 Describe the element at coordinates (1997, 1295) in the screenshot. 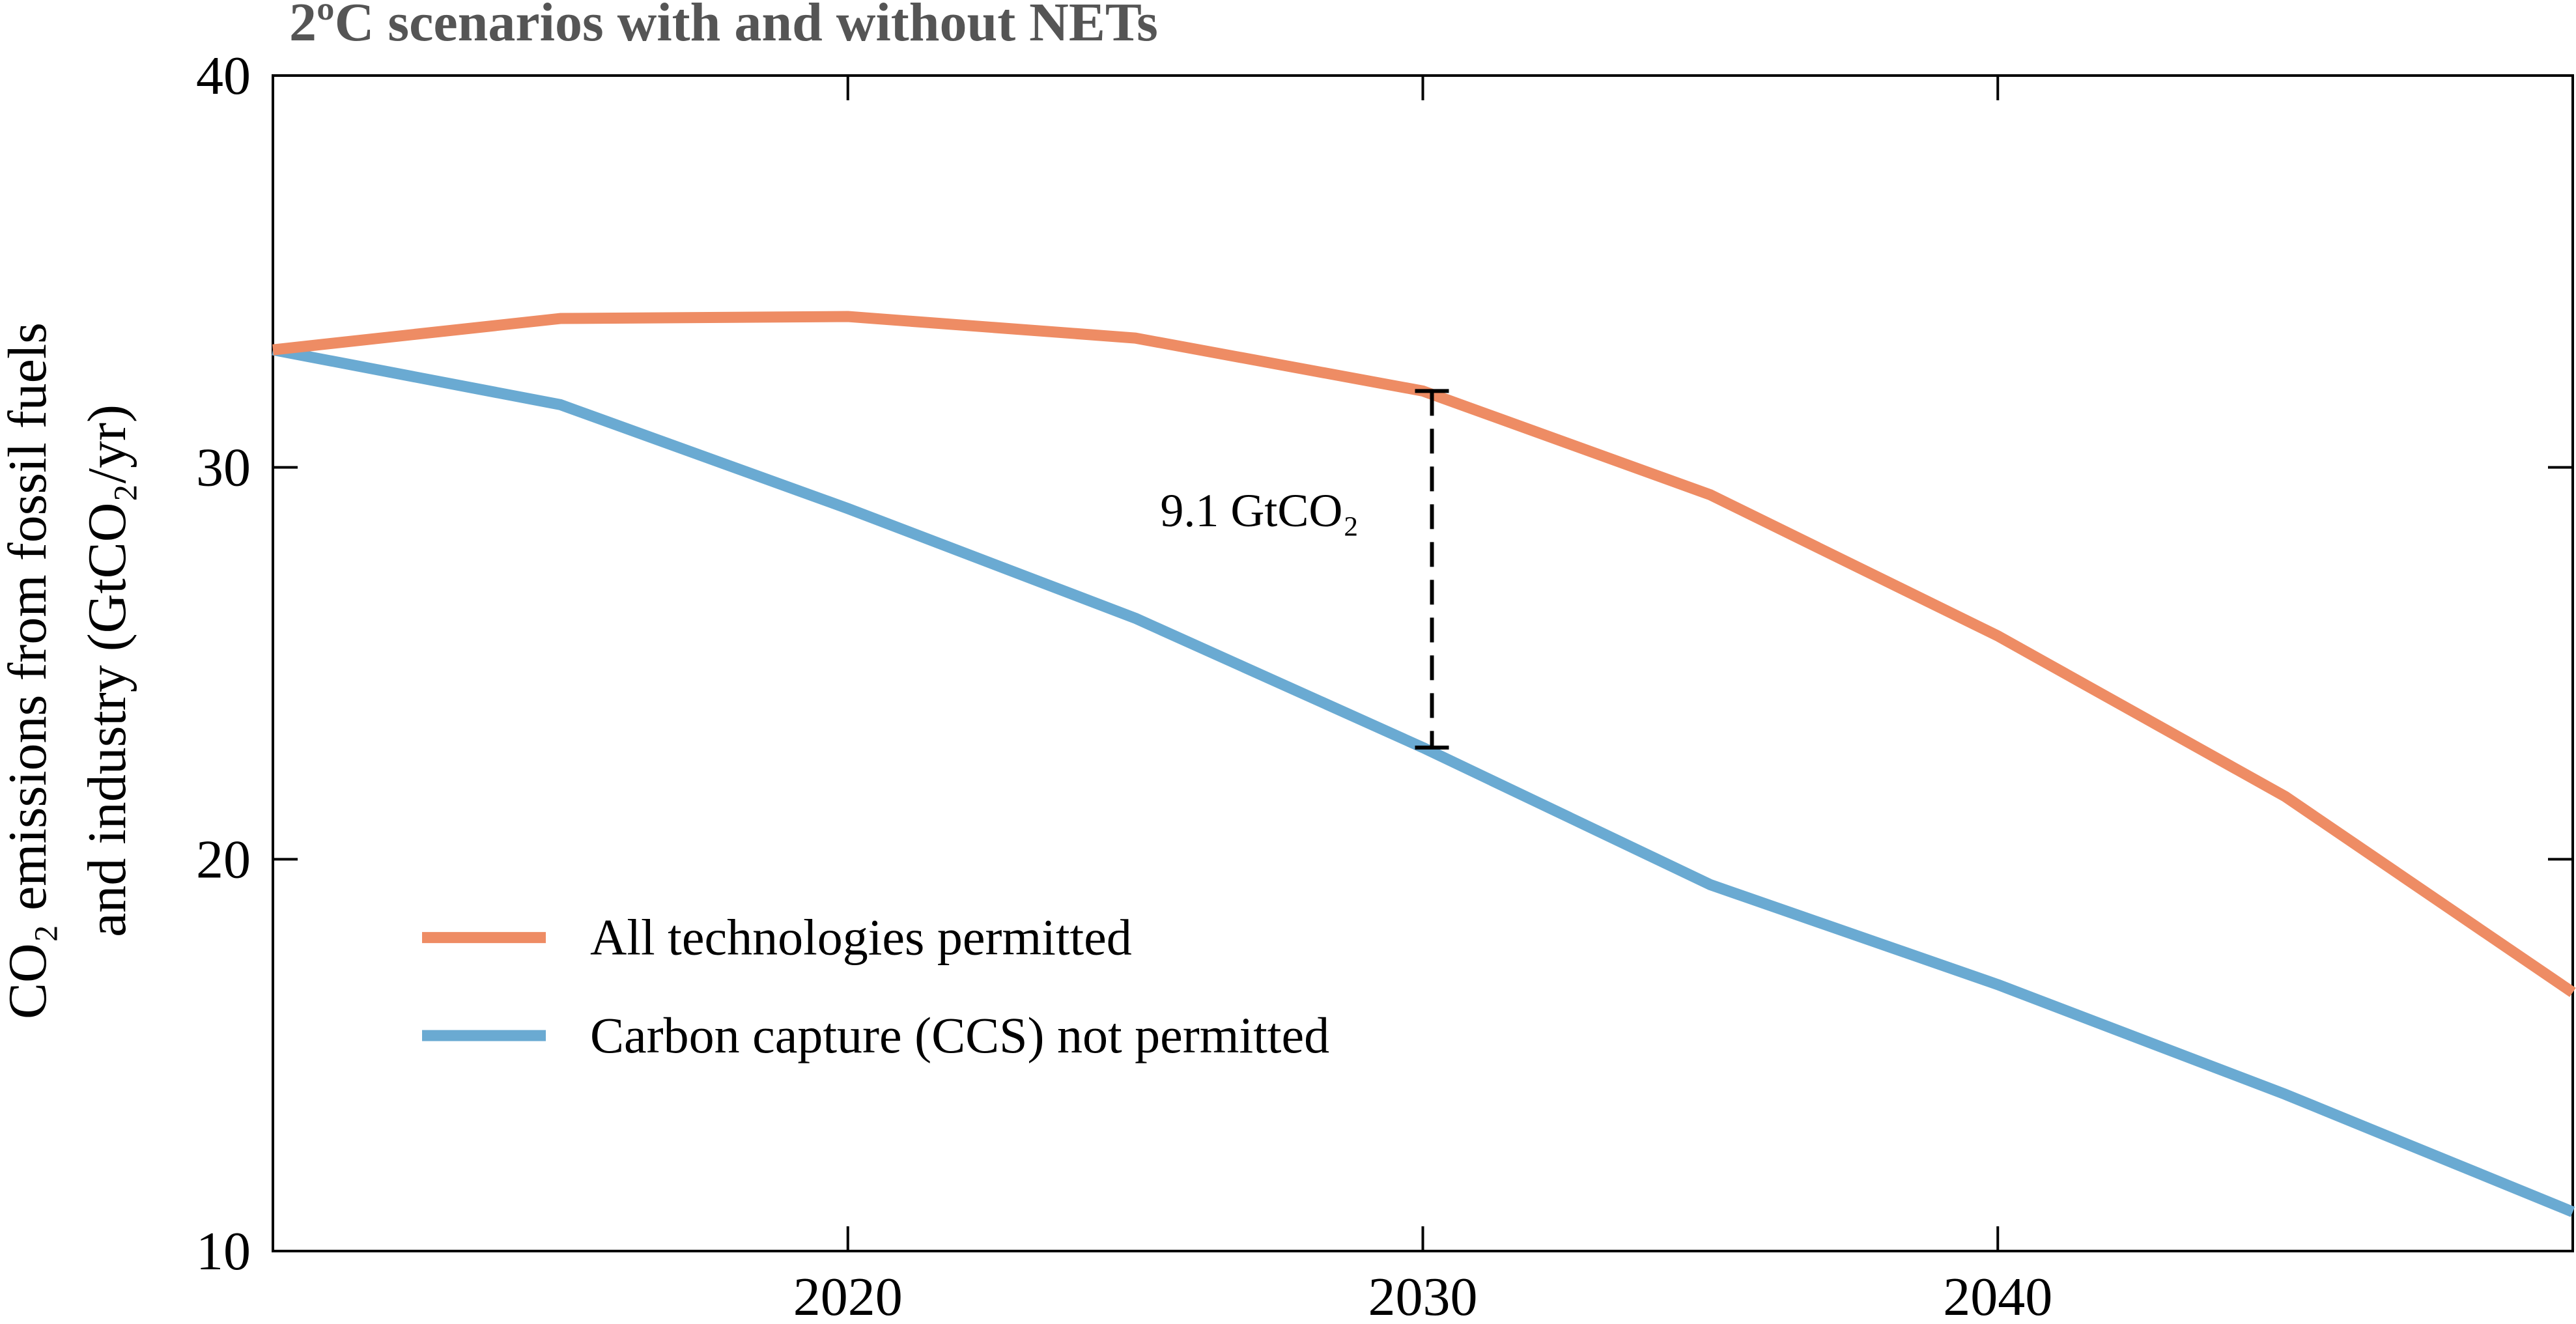

I see `x-tick-label: 2040` at that location.